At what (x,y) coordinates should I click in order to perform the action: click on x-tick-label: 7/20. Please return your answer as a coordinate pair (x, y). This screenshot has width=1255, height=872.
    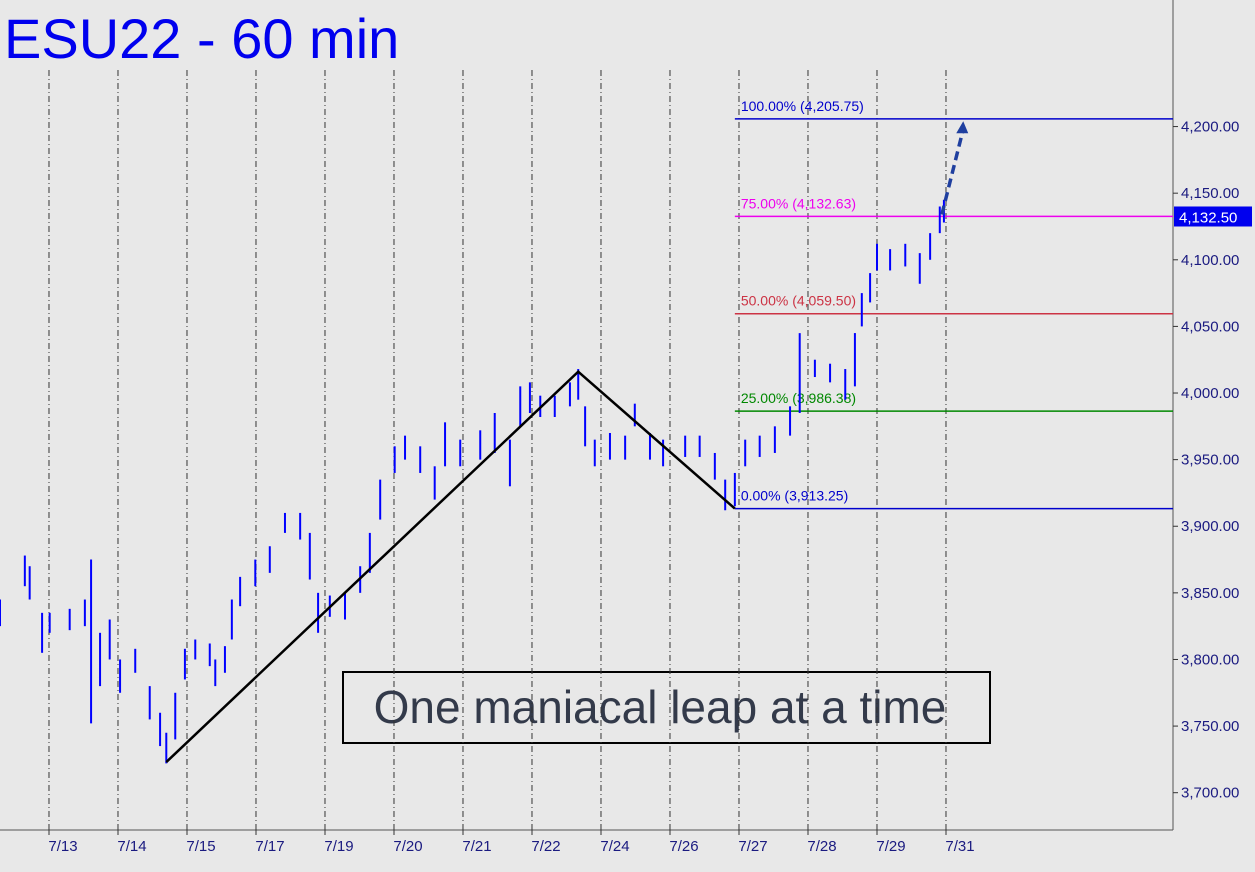
    Looking at the image, I should click on (407, 846).